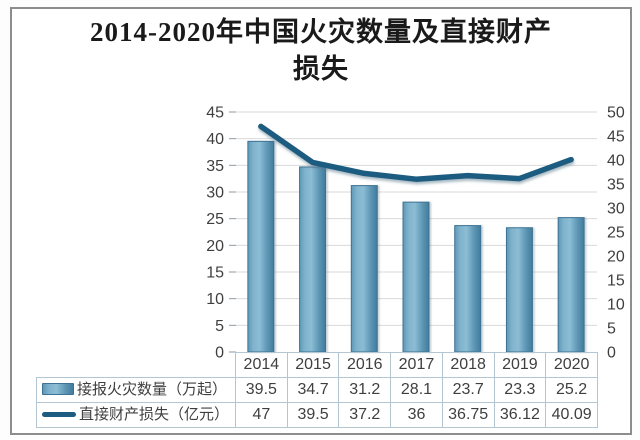 The width and height of the screenshot is (640, 440). What do you see at coordinates (468, 415) in the screenshot?
I see `table-value-cell: 36.75` at bounding box center [468, 415].